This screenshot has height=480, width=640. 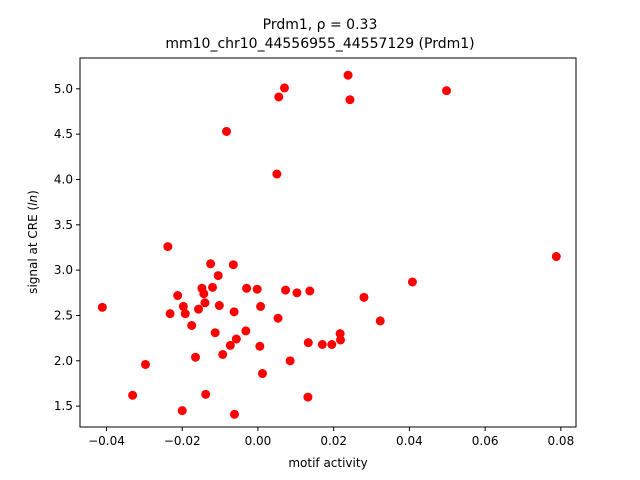 What do you see at coordinates (63, 89) in the screenshot?
I see `y-tick-label: 5.0` at bounding box center [63, 89].